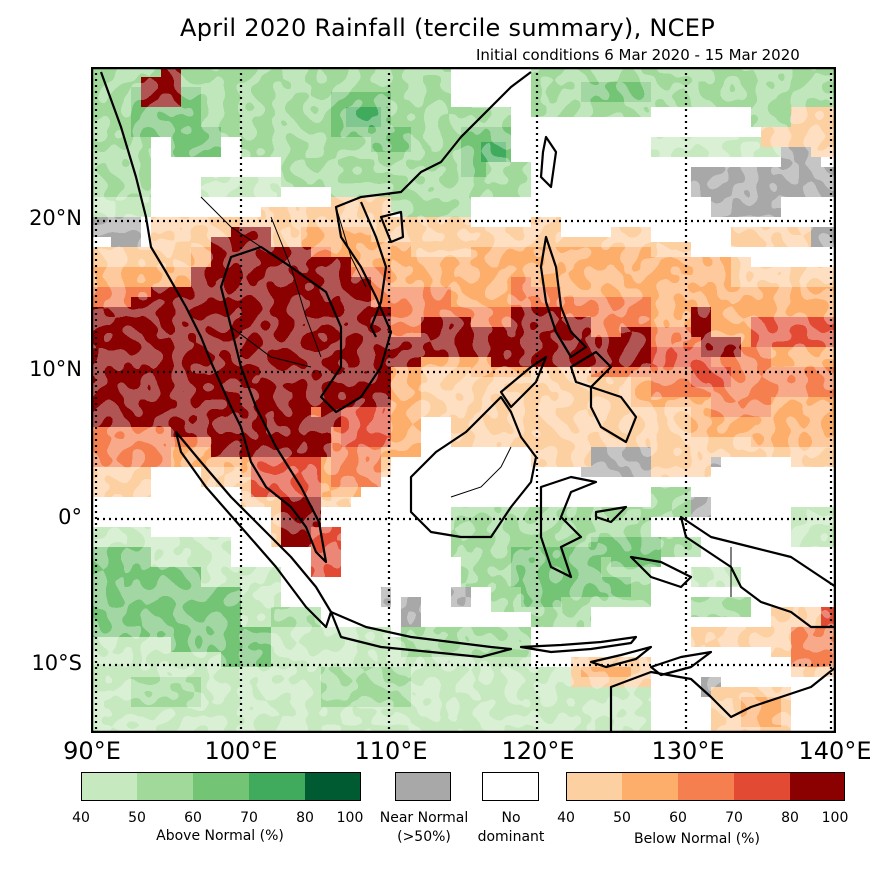 Image resolution: width=895 pixels, height=874 pixels. Describe the element at coordinates (424, 818) in the screenshot. I see `legend-near-line1: Near Normal` at that location.